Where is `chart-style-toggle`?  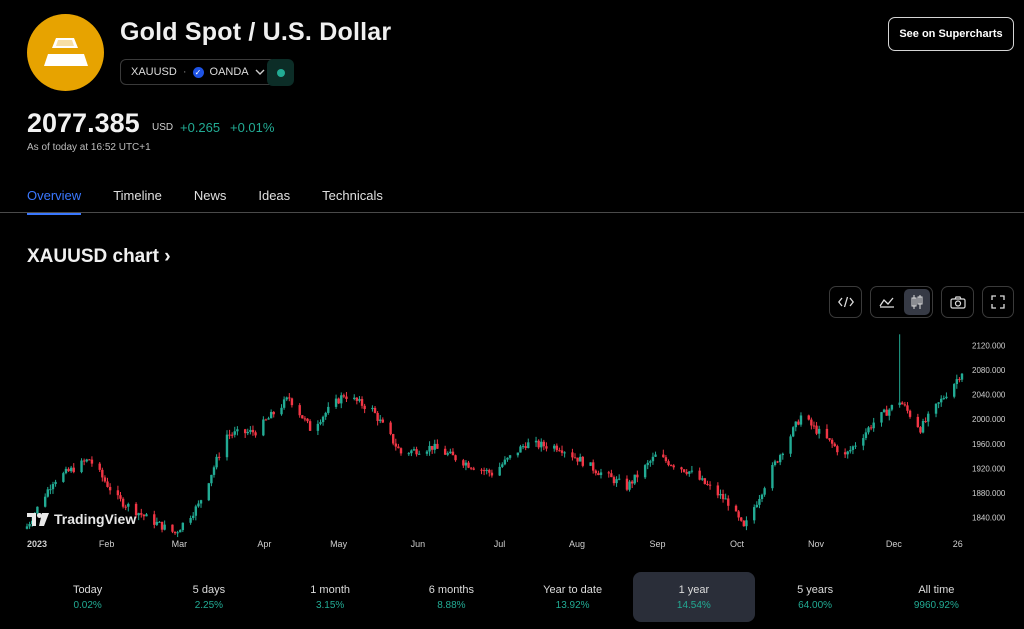
chart-style-toggle is located at coordinates (901, 302).